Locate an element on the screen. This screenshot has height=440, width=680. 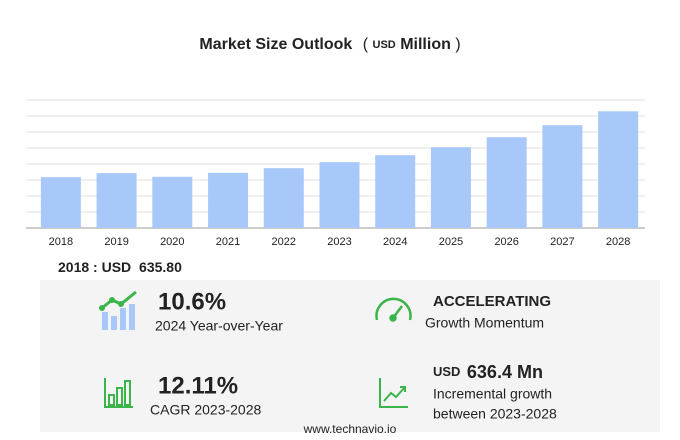
yoy-label: 2024 Year-over-Year is located at coordinates (219, 326).